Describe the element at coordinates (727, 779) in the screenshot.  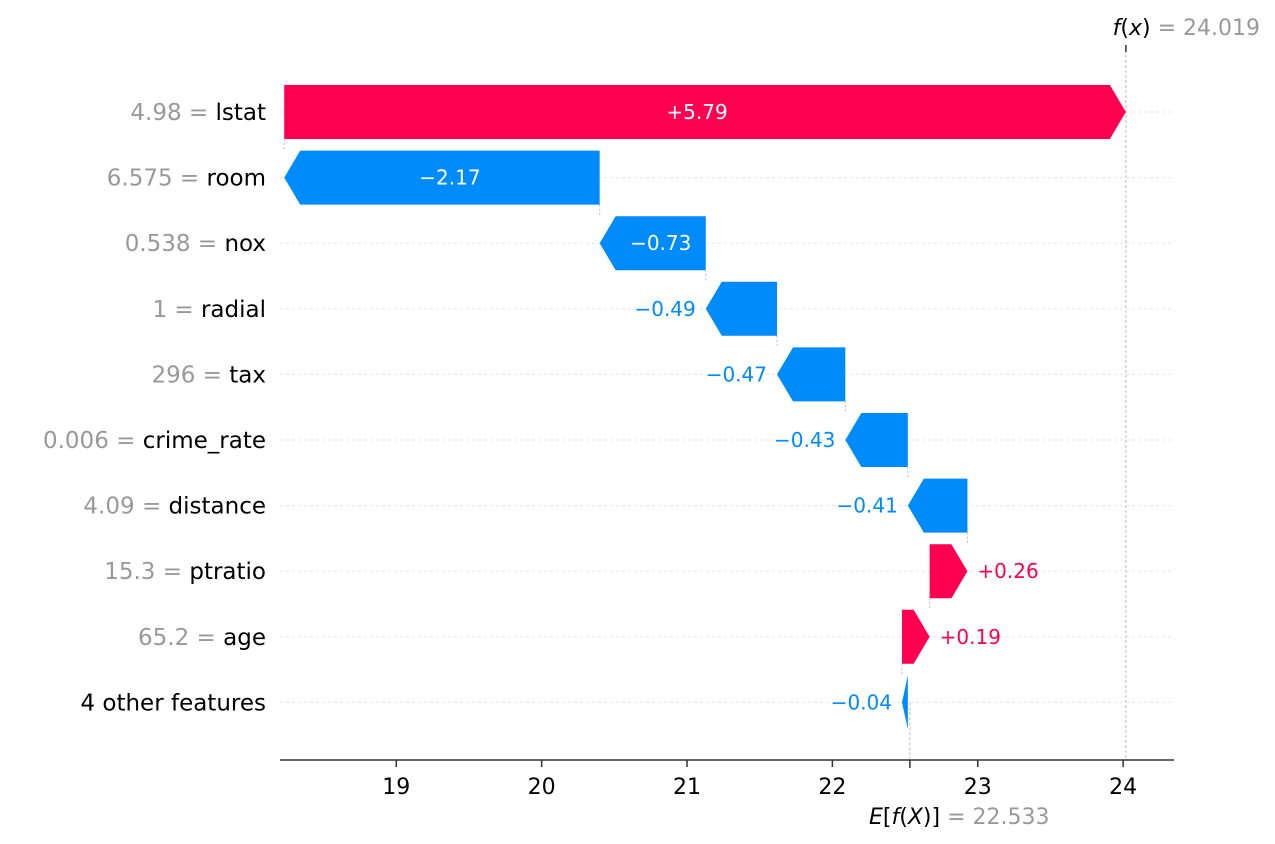
I see `x-axis: 19 20 21 22 23 24` at that location.